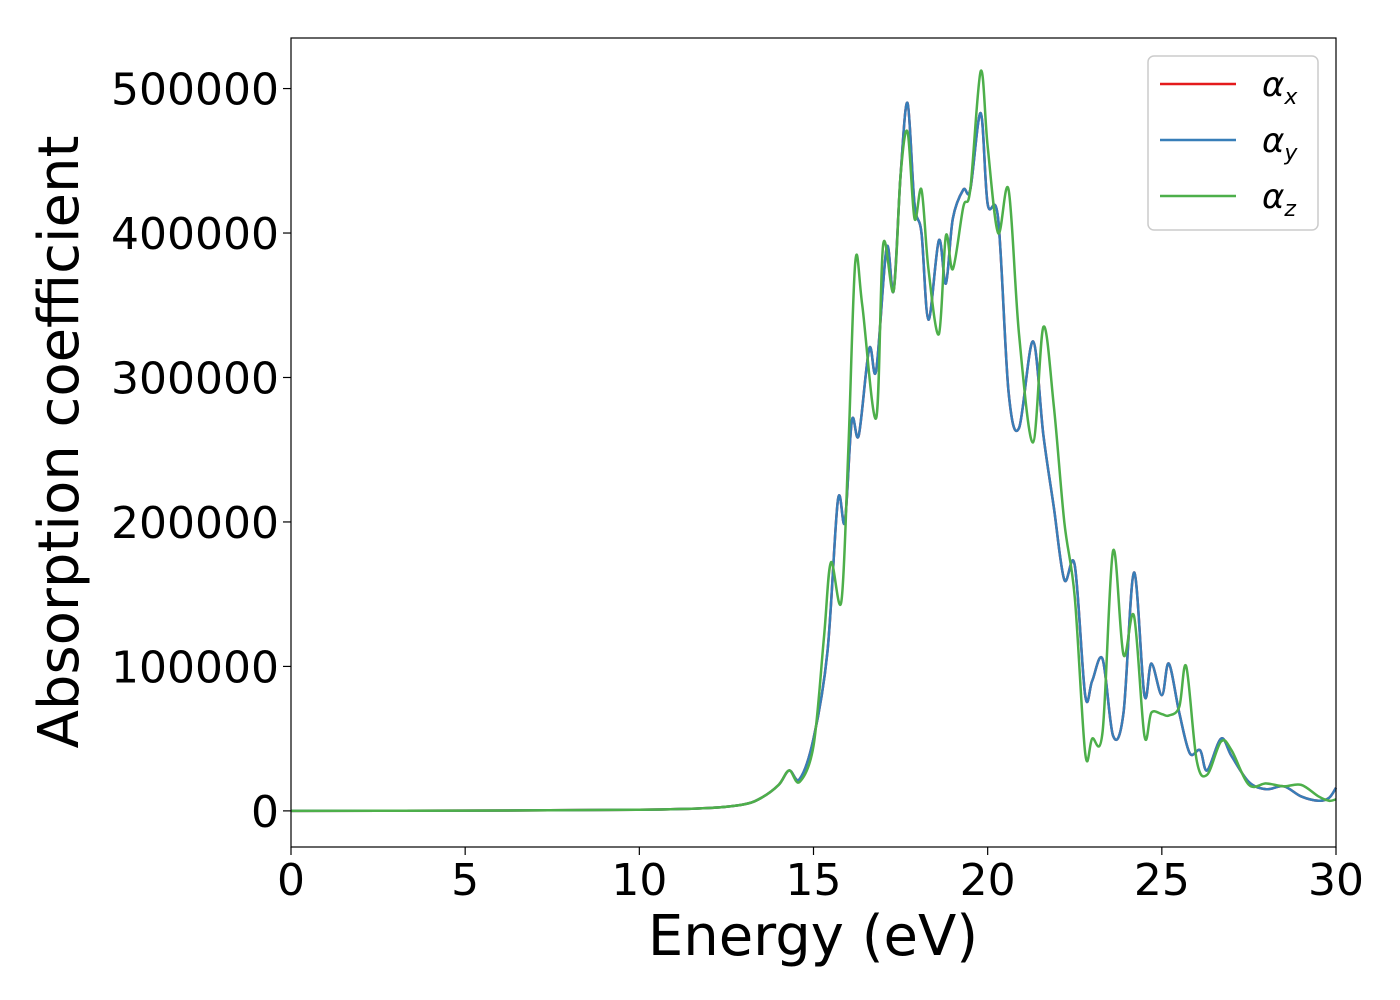 This screenshot has height=1000, width=1400. What do you see at coordinates (201, 451) in the screenshot?
I see `y-axis-ticks: 0 100000 200000 300000 400000 500000` at bounding box center [201, 451].